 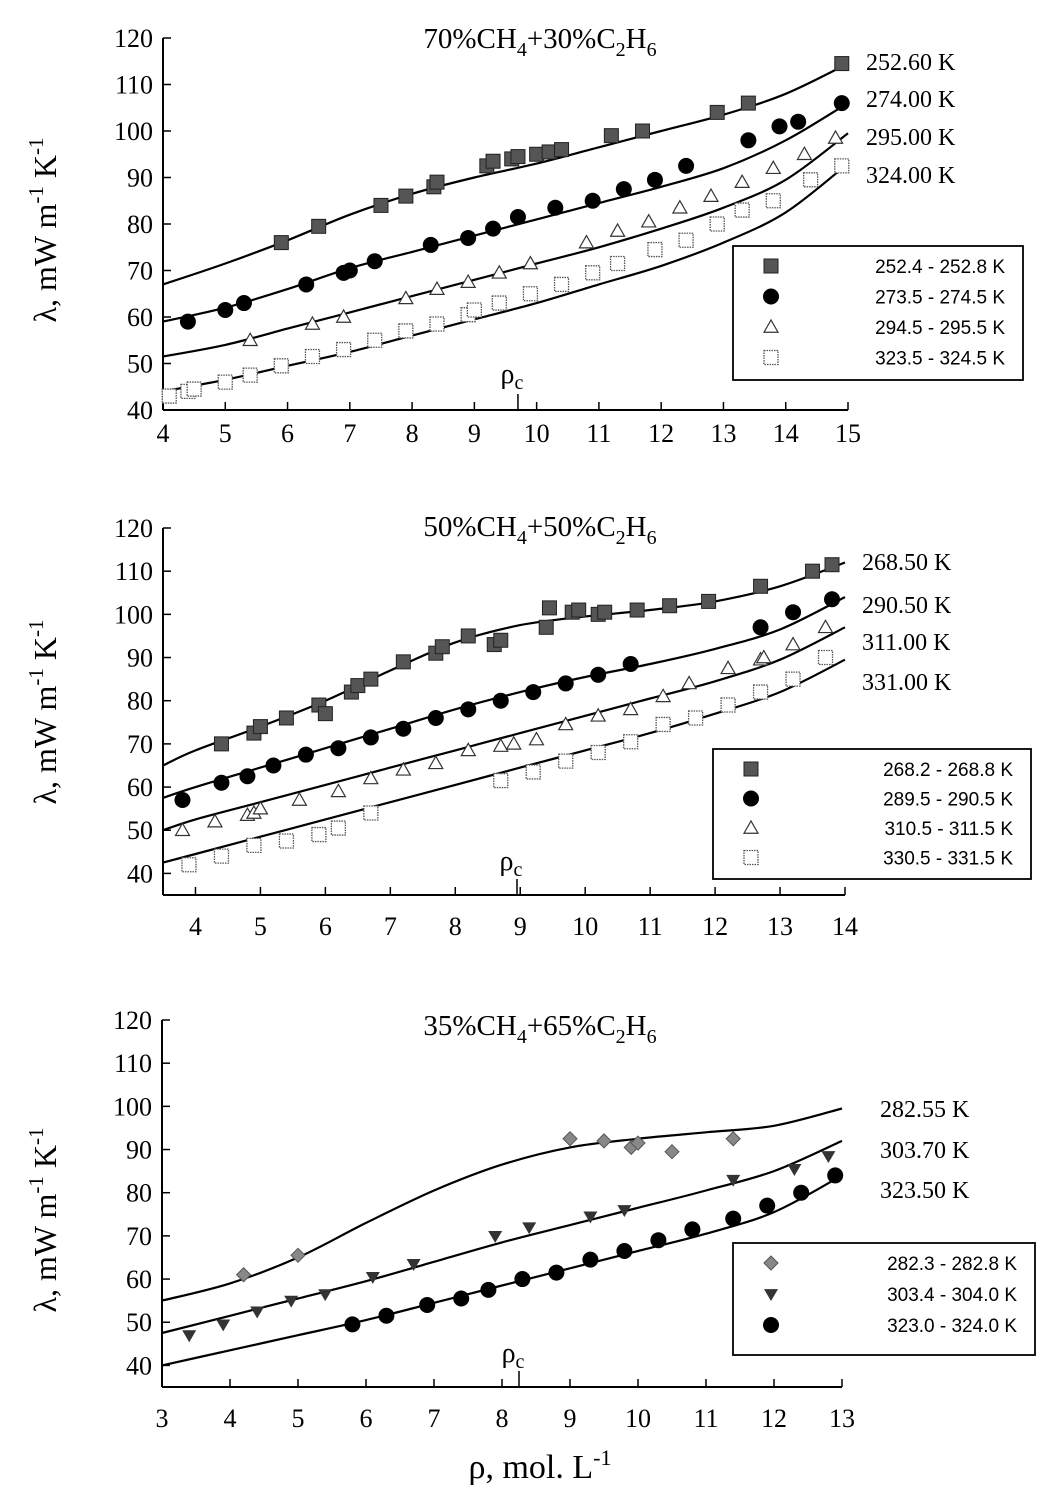 What do you see at coordinates (140, 317) in the screenshot?
I see `y-tick-label: 60` at bounding box center [140, 317].